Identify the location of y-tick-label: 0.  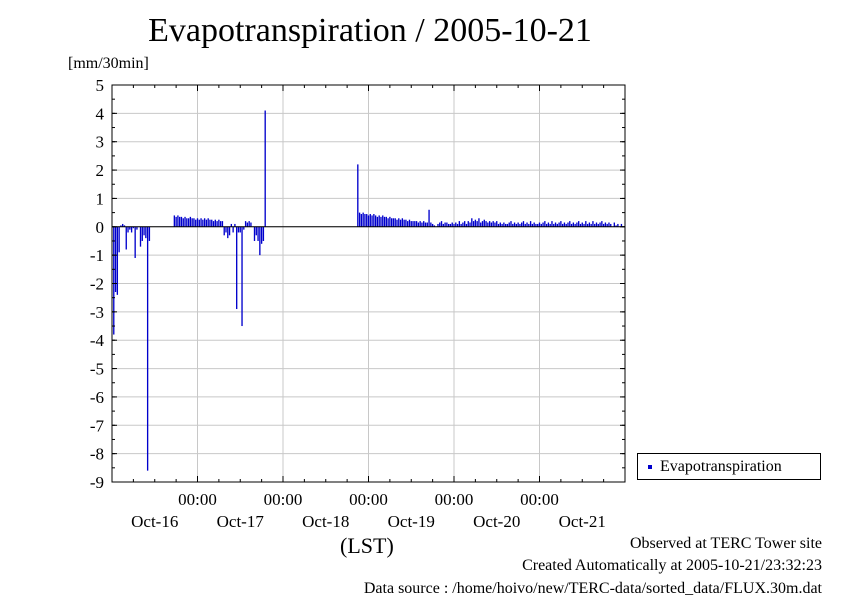
(100, 227).